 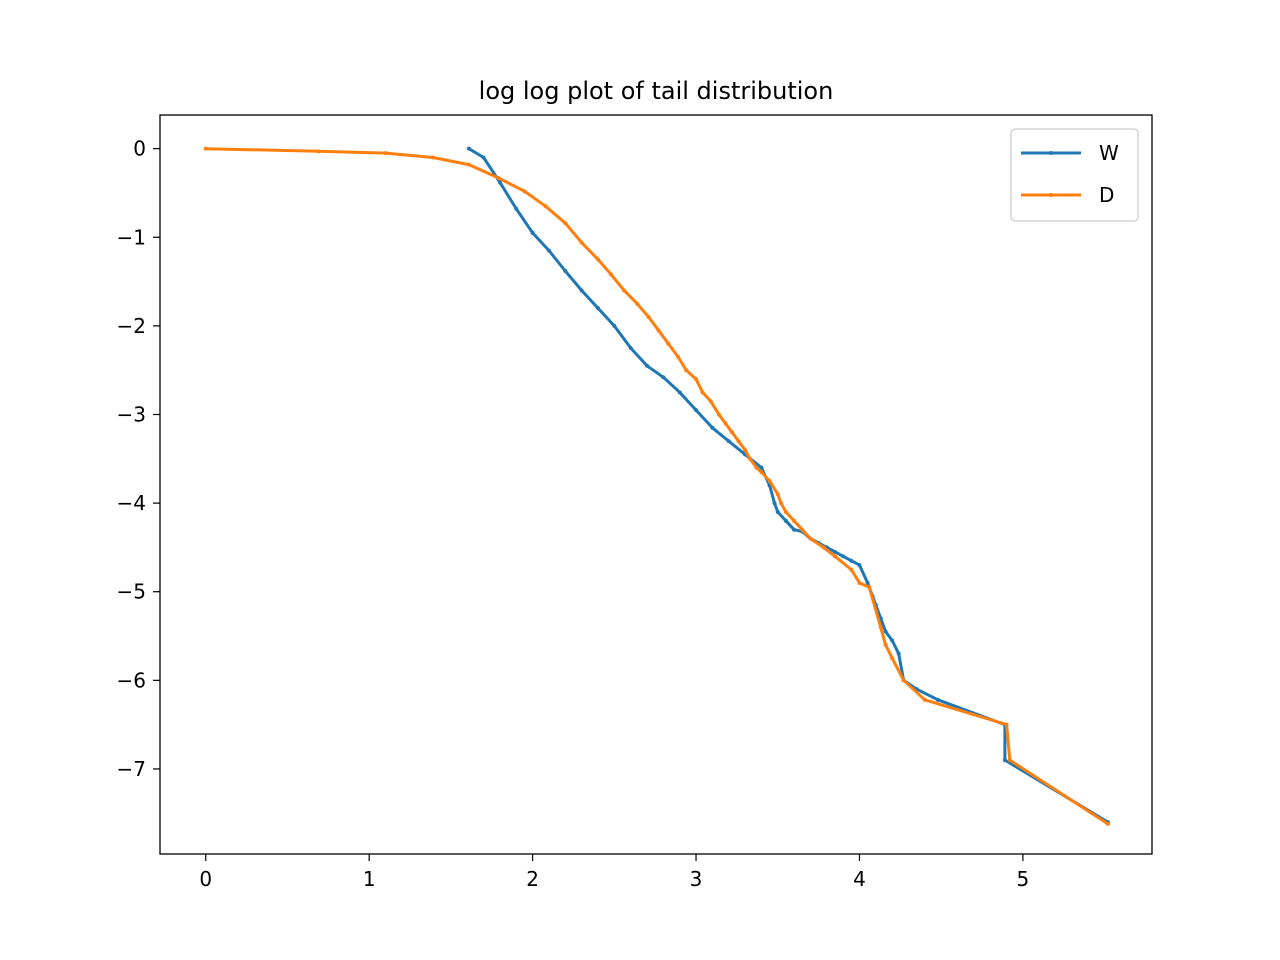 I want to click on y-tick-label: −5, so click(x=131, y=592).